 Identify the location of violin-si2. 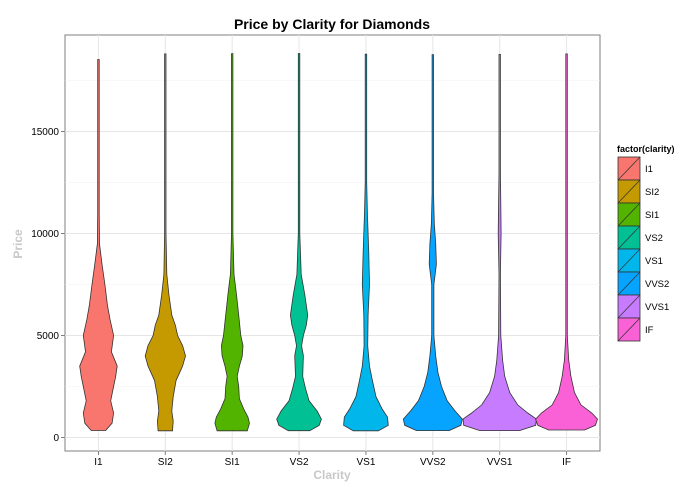
(165, 242).